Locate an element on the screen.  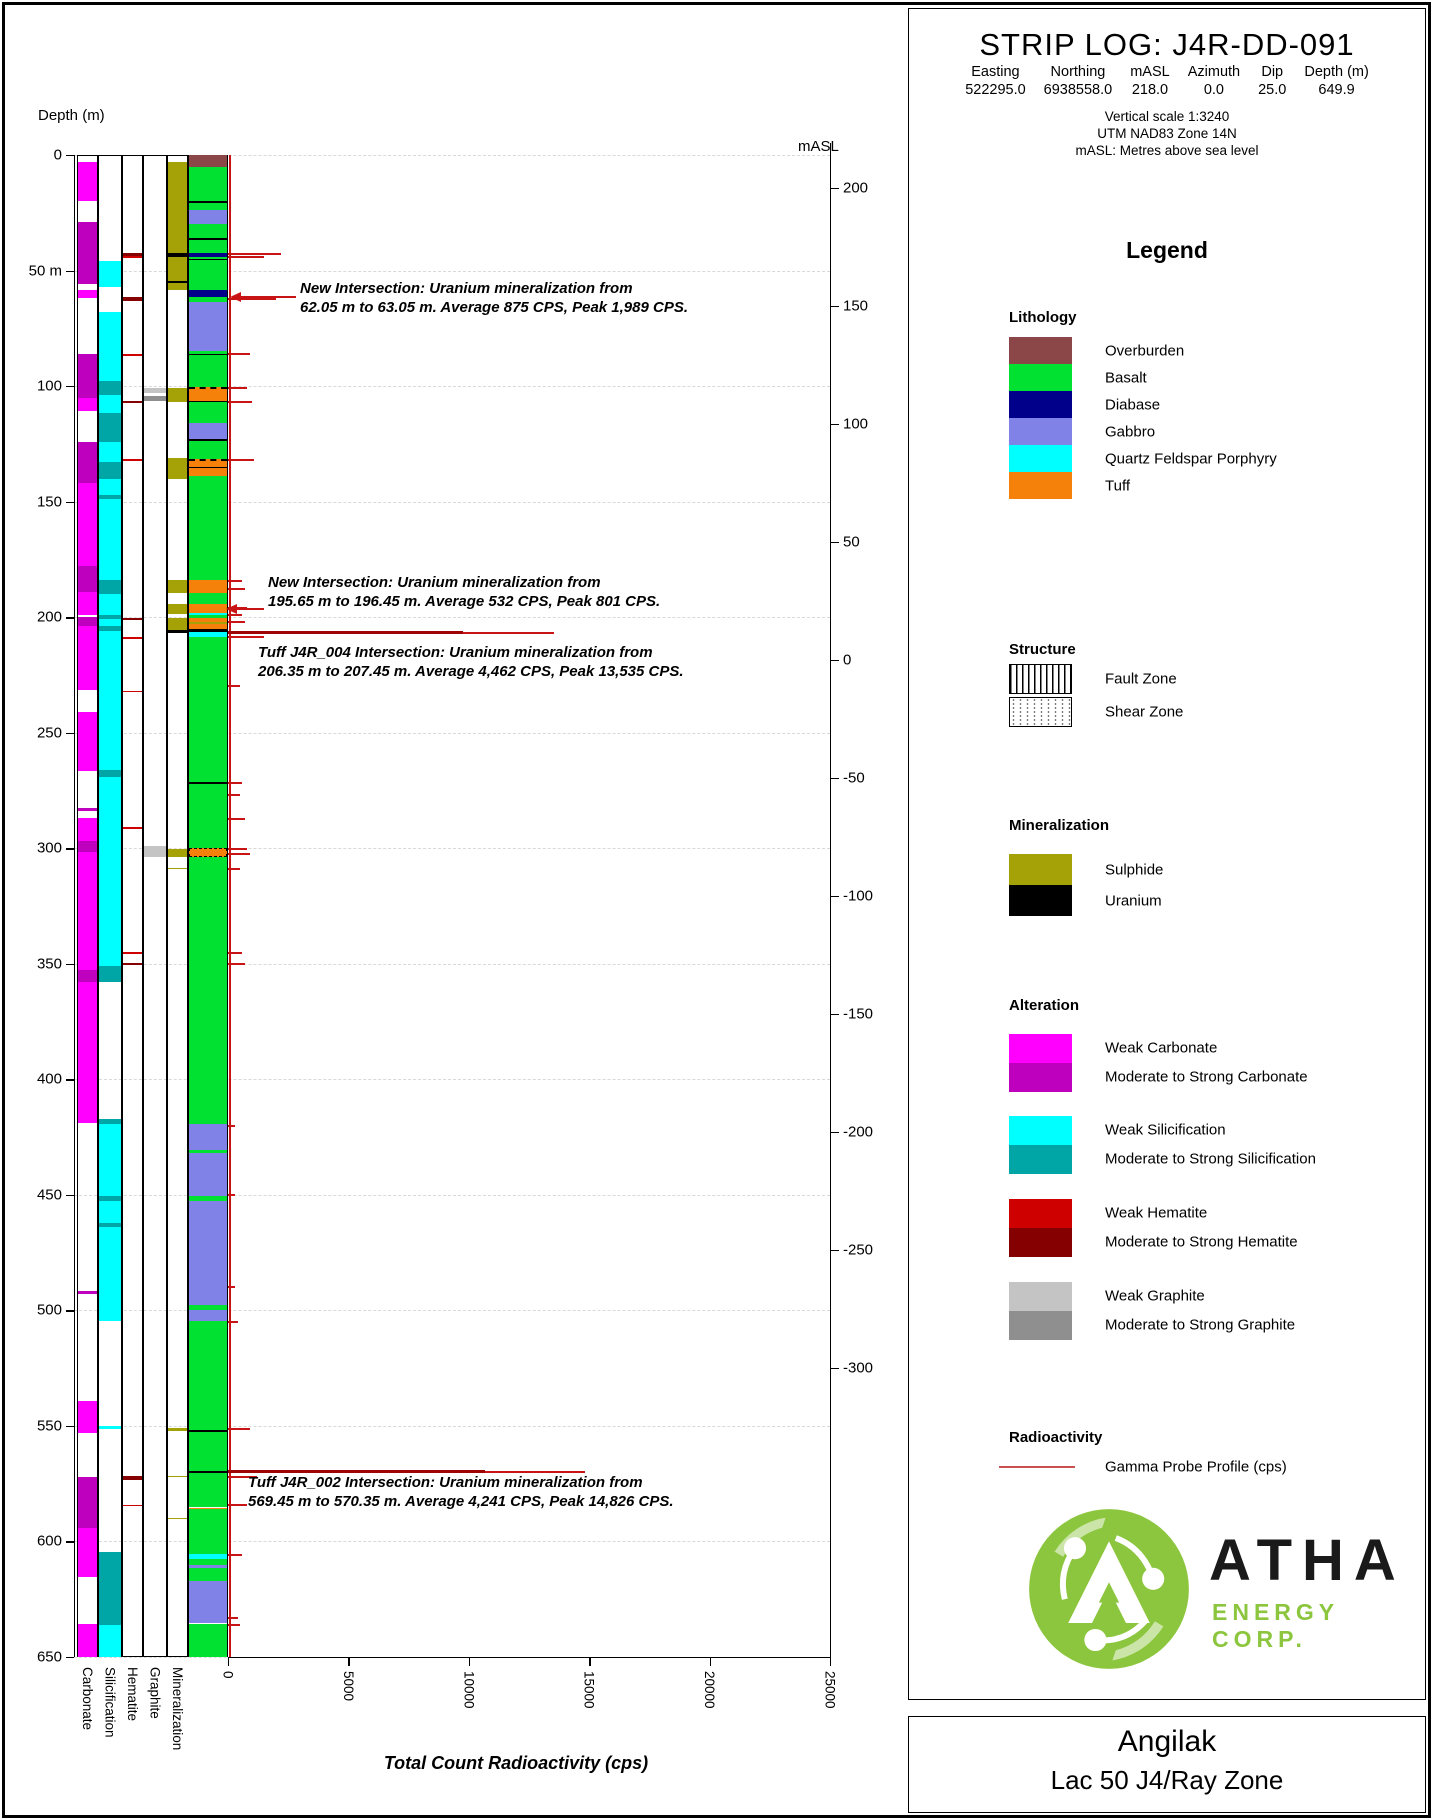
silM-swatch is located at coordinates (1040, 1159).